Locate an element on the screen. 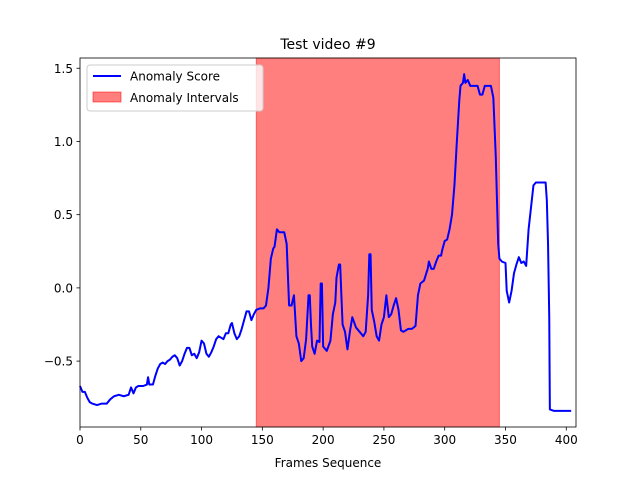  y-tick-label: 0.5 is located at coordinates (63, 215).